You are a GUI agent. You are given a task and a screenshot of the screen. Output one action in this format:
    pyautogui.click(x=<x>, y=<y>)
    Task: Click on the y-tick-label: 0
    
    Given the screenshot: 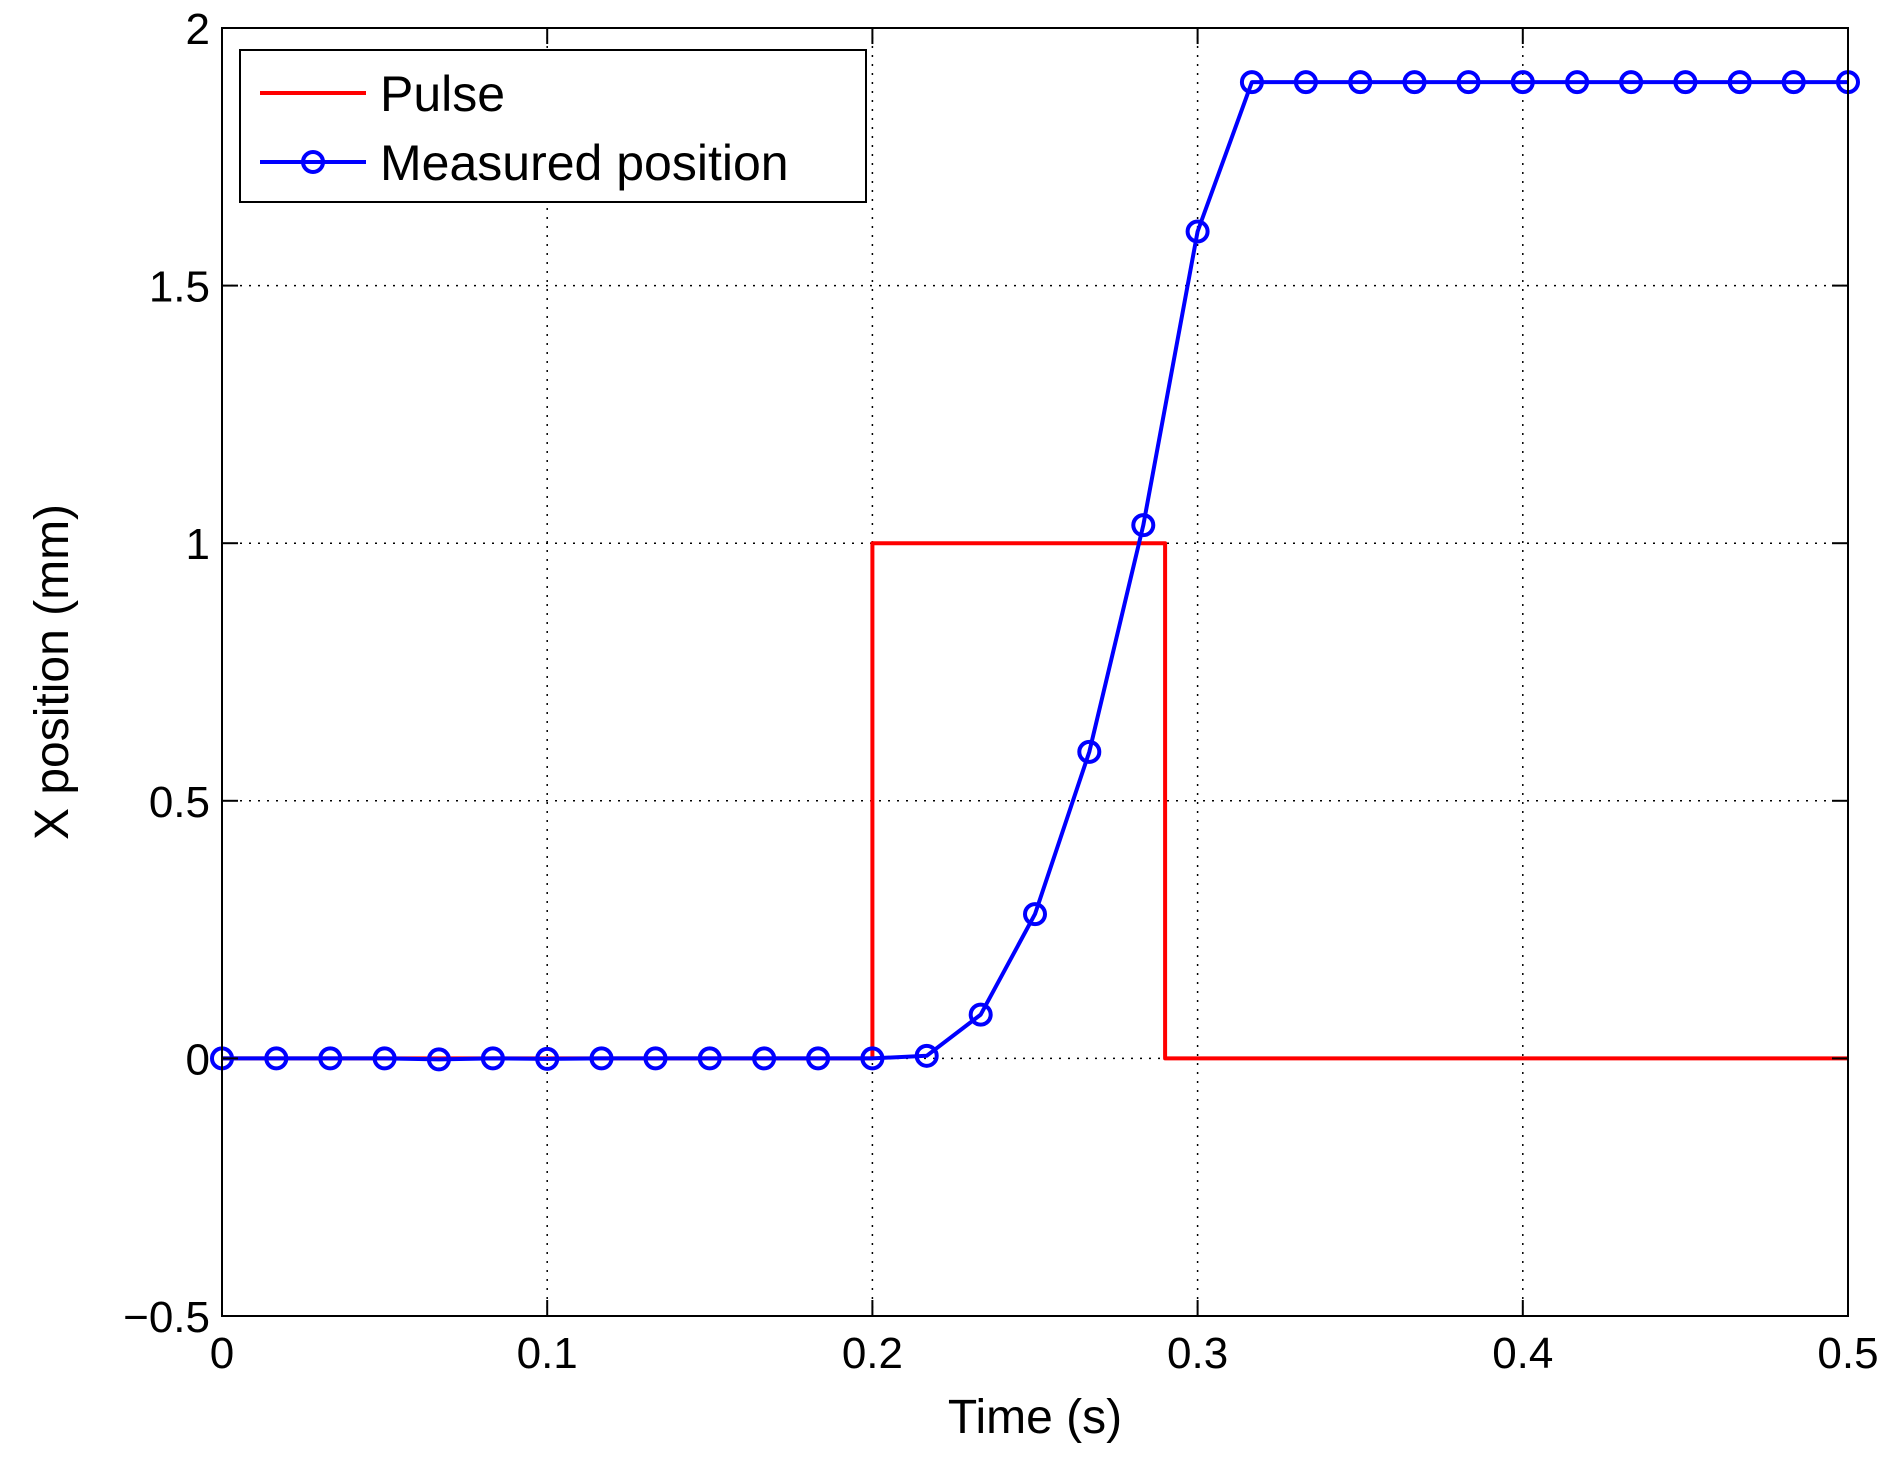 What is the action you would take?
    pyautogui.click(x=198, y=1059)
    